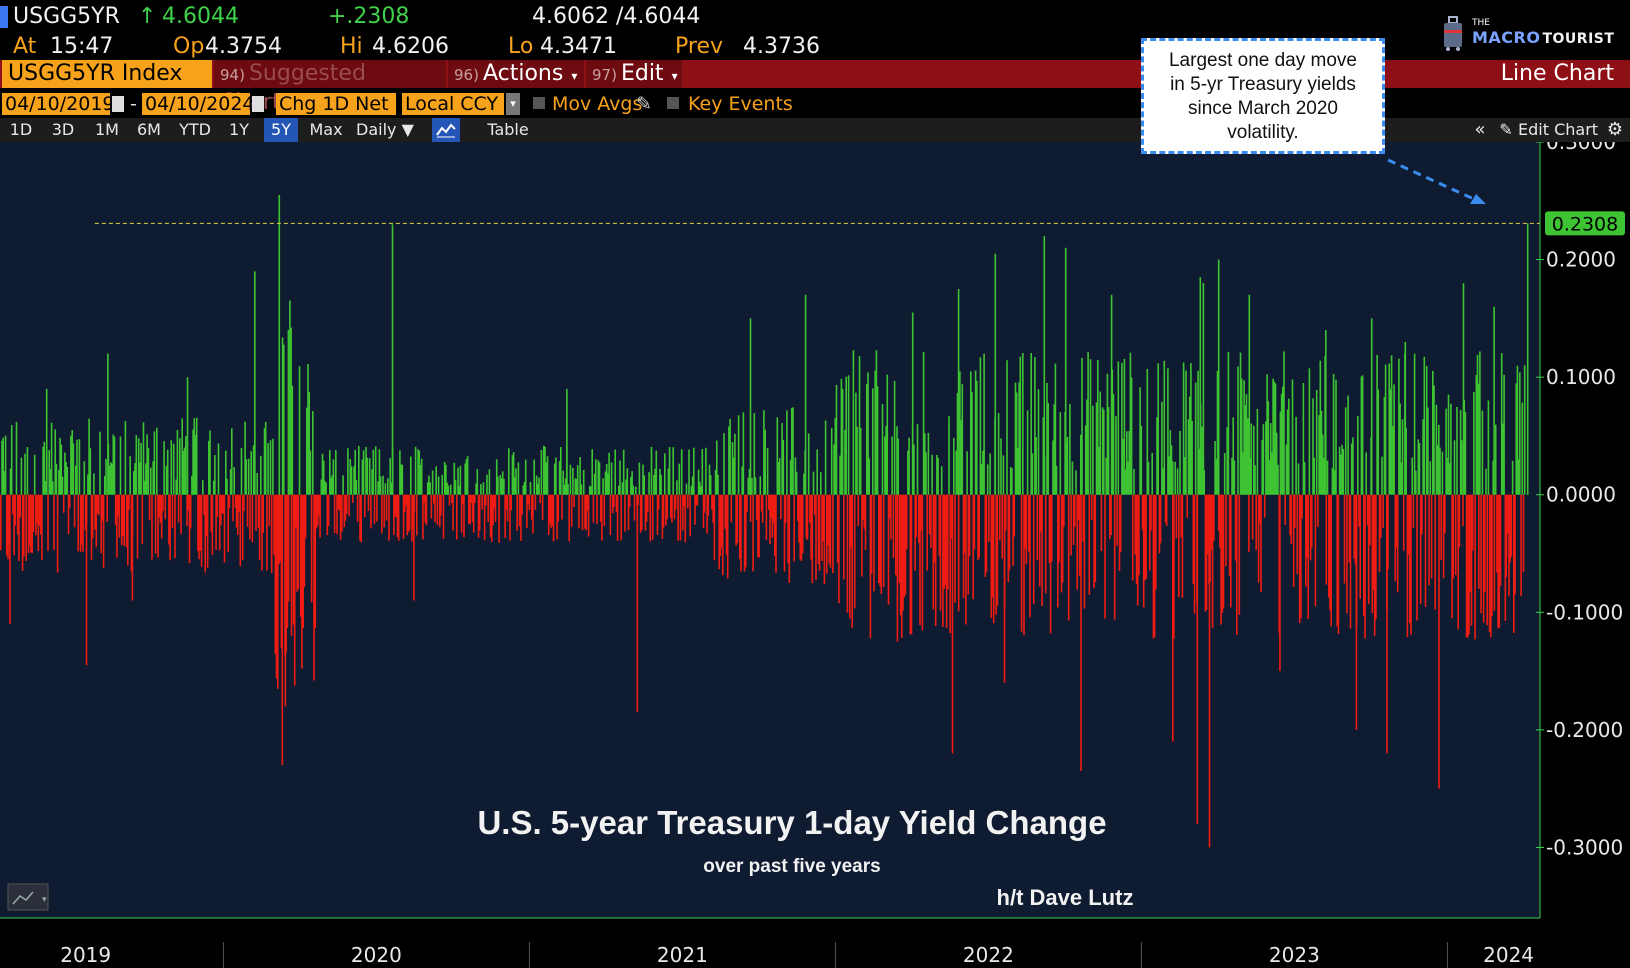  Describe the element at coordinates (673, 103) in the screenshot. I see `key-events-checkbox` at that location.